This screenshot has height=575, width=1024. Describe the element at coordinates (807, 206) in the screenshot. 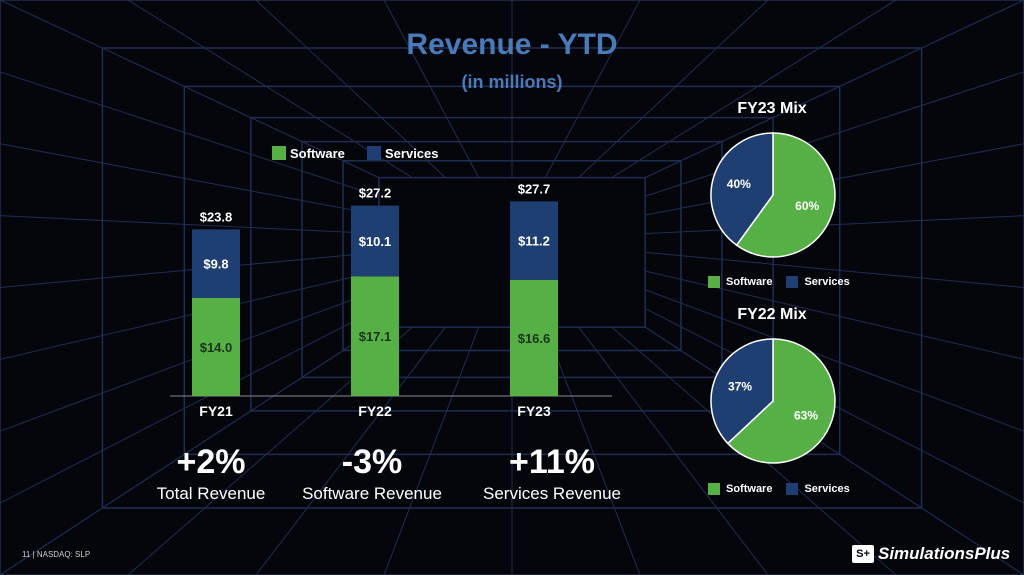

I see `pie-label-software: 60%` at that location.